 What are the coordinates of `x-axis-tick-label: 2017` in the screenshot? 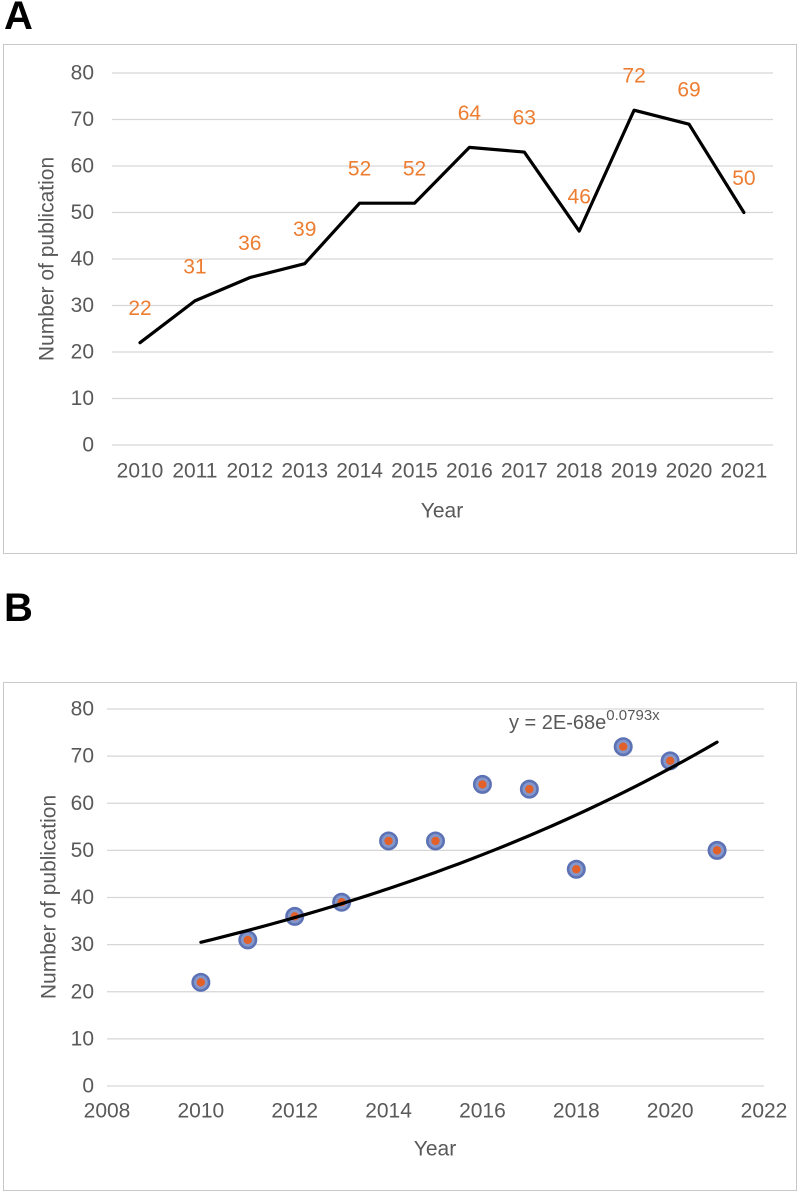 It's located at (524, 471).